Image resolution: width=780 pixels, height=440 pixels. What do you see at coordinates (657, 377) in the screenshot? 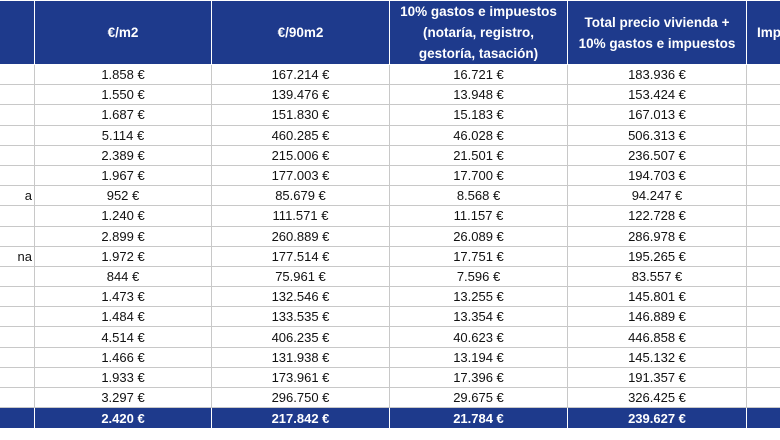
I see `cell-total: 191.357 €` at bounding box center [657, 377].